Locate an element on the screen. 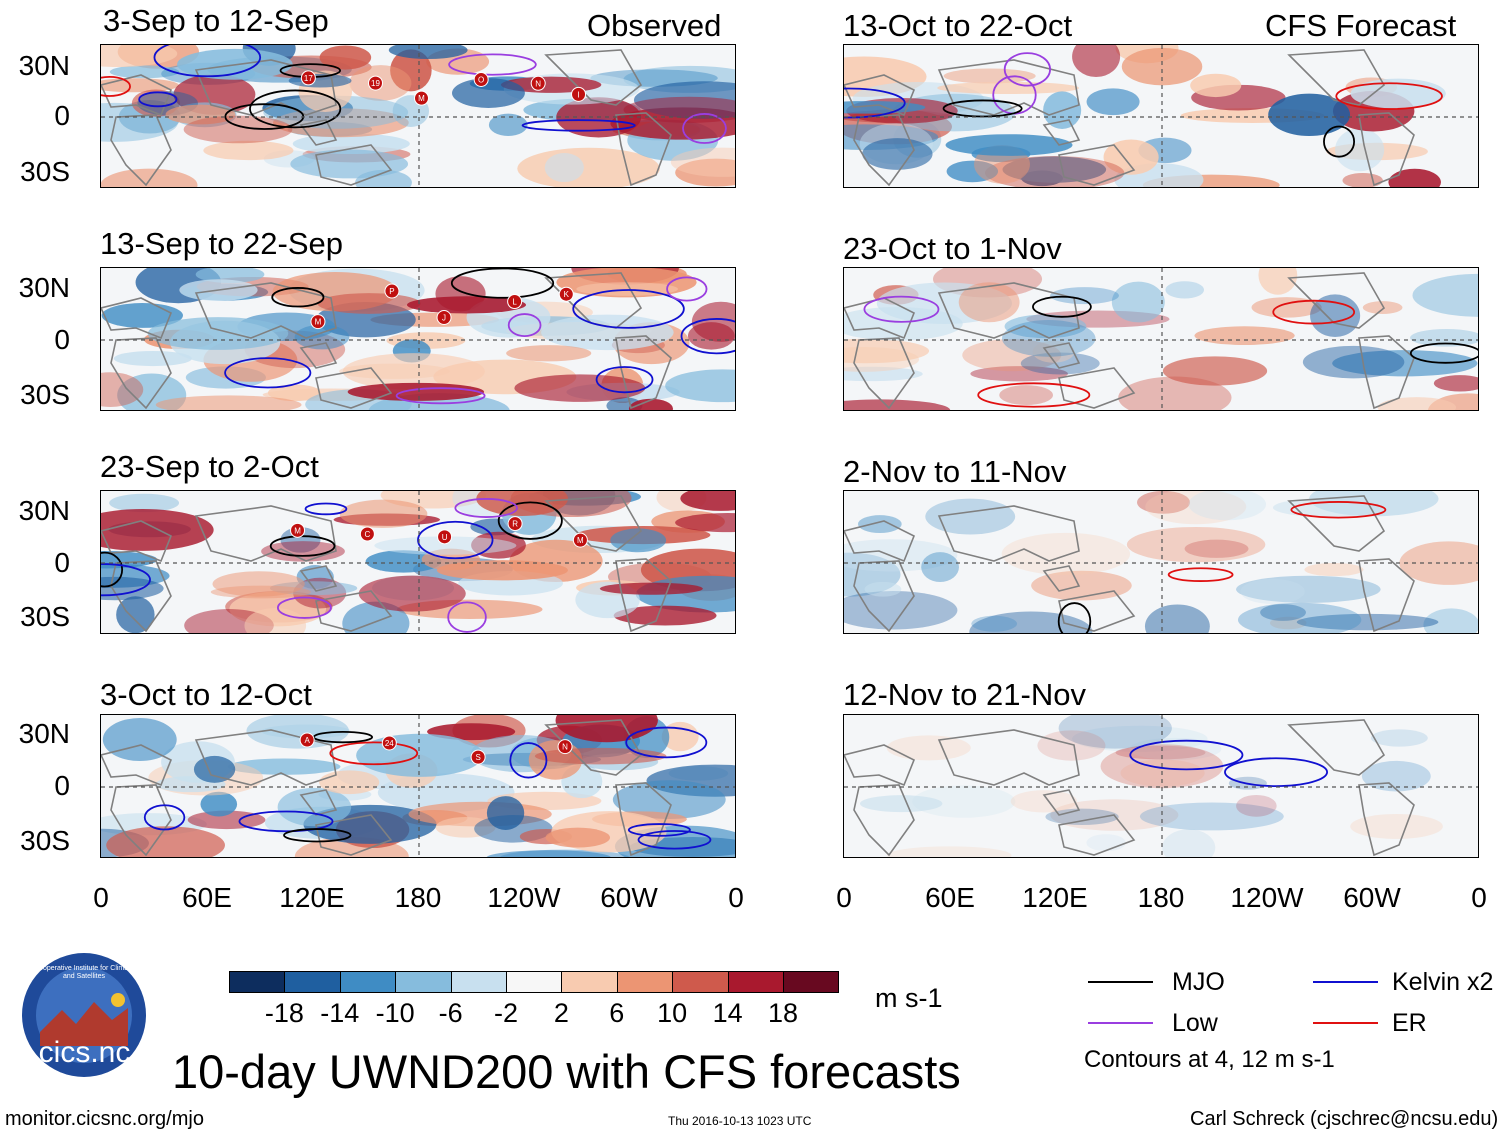 Image resolution: width=1510 pixels, height=1137 pixels. lon-label-obs-60w: 60W is located at coordinates (629, 897).